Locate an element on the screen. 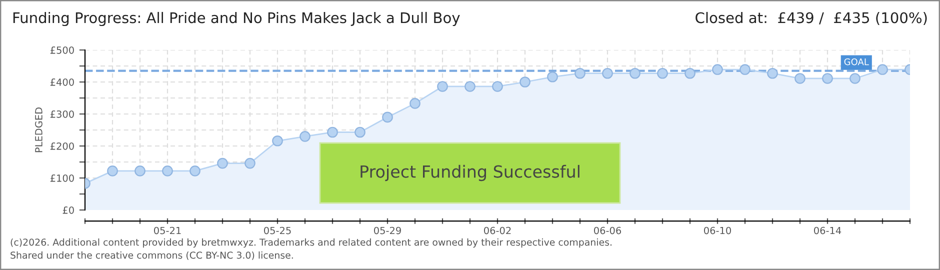  ref-line-label: GOAL is located at coordinates (856, 62).